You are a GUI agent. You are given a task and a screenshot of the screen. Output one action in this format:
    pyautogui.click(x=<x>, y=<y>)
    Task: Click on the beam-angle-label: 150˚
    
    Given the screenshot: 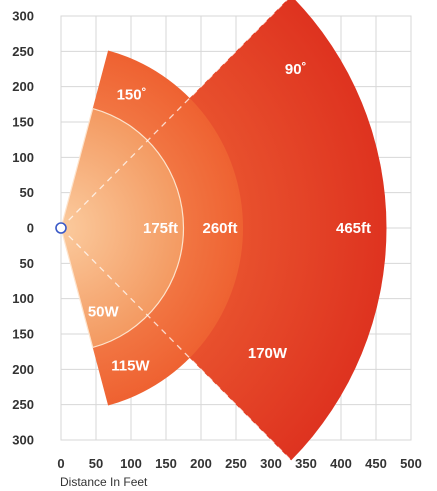 What is the action you would take?
    pyautogui.click(x=132, y=94)
    